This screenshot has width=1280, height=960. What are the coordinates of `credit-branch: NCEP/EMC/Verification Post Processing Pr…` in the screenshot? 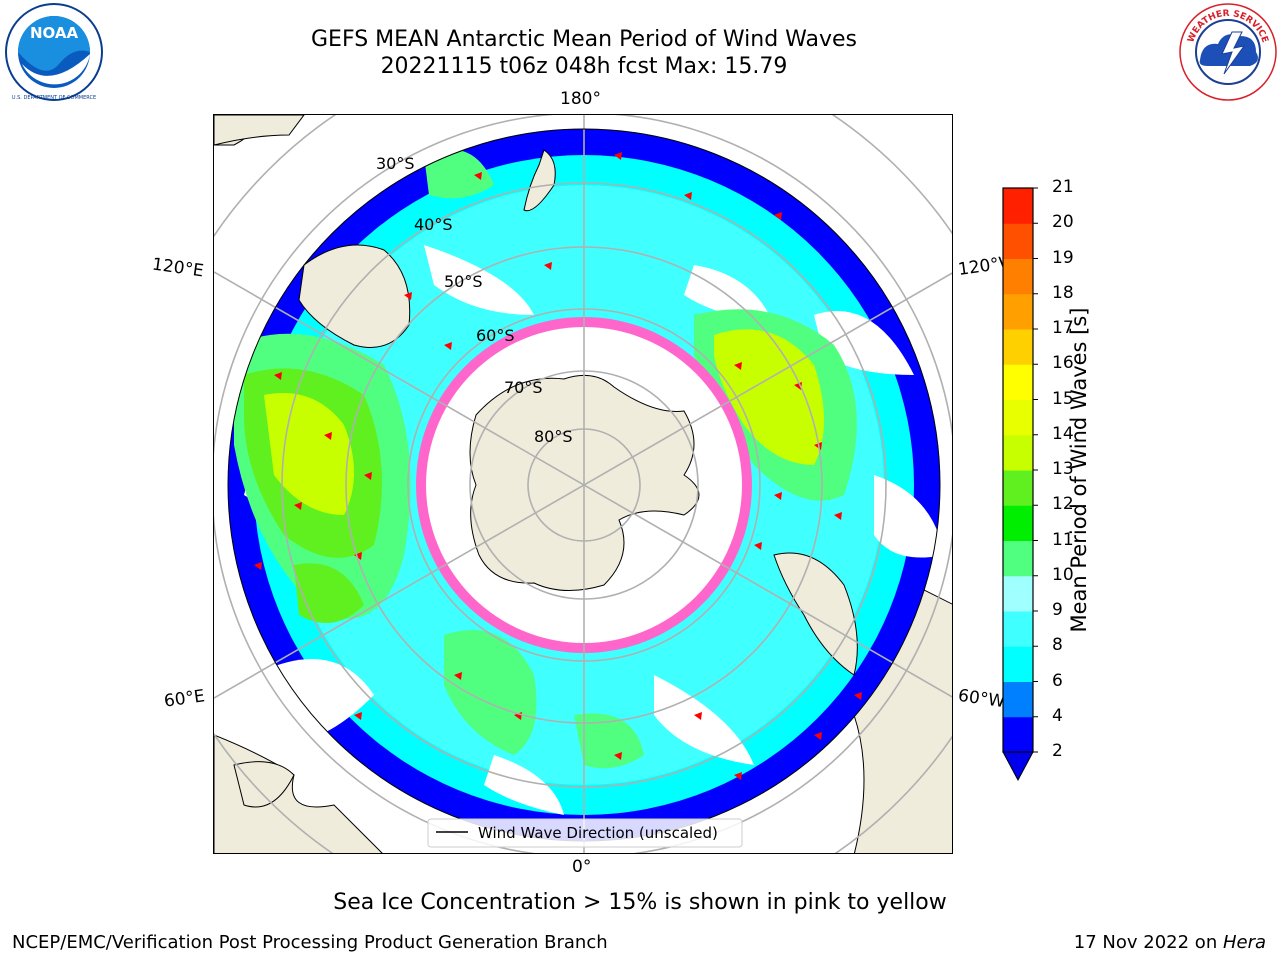 It's located at (310, 942).